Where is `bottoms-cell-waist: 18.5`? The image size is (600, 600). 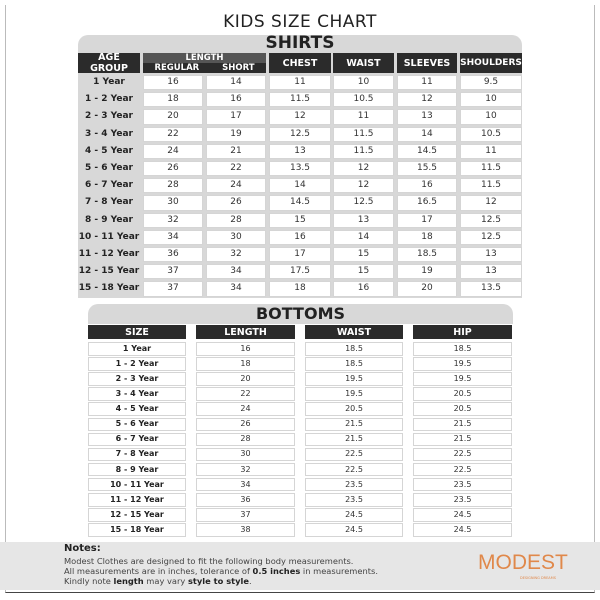
bottoms-cell-waist: 18.5 is located at coordinates (354, 364).